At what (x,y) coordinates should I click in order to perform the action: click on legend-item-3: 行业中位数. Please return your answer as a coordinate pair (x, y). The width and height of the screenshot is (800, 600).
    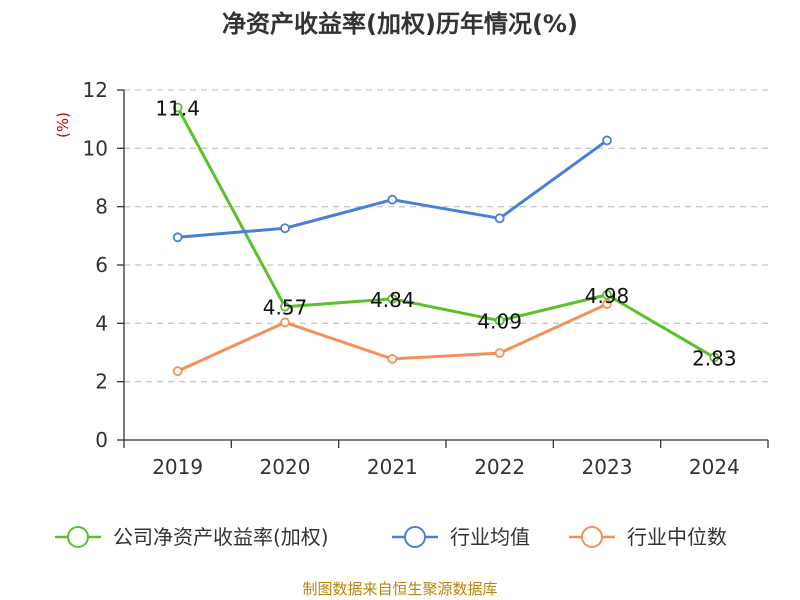
    Looking at the image, I should click on (648, 537).